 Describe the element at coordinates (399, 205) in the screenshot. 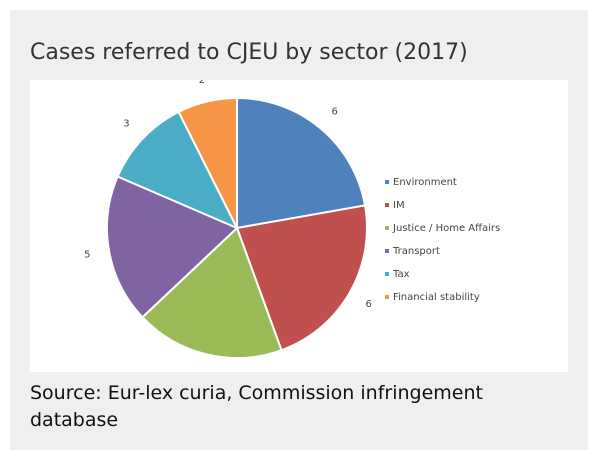

I see `legend-label: IM` at that location.